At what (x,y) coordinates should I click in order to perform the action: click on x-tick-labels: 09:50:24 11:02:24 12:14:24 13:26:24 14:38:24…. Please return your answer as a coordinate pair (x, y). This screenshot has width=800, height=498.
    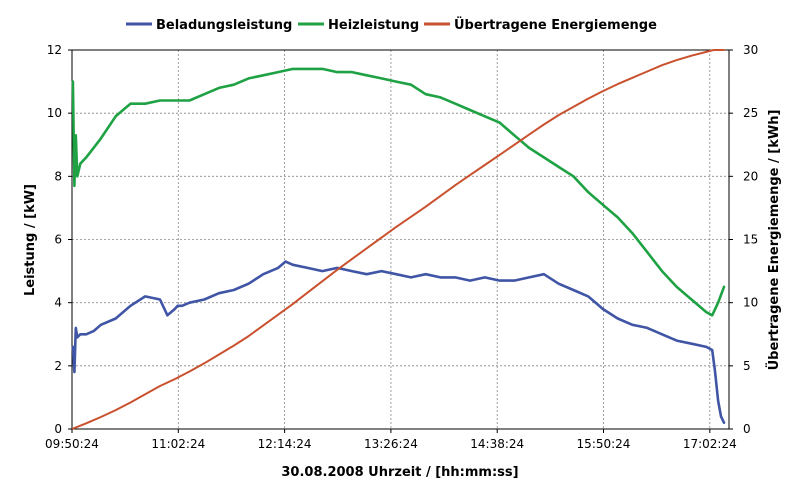
    Looking at the image, I should click on (391, 440).